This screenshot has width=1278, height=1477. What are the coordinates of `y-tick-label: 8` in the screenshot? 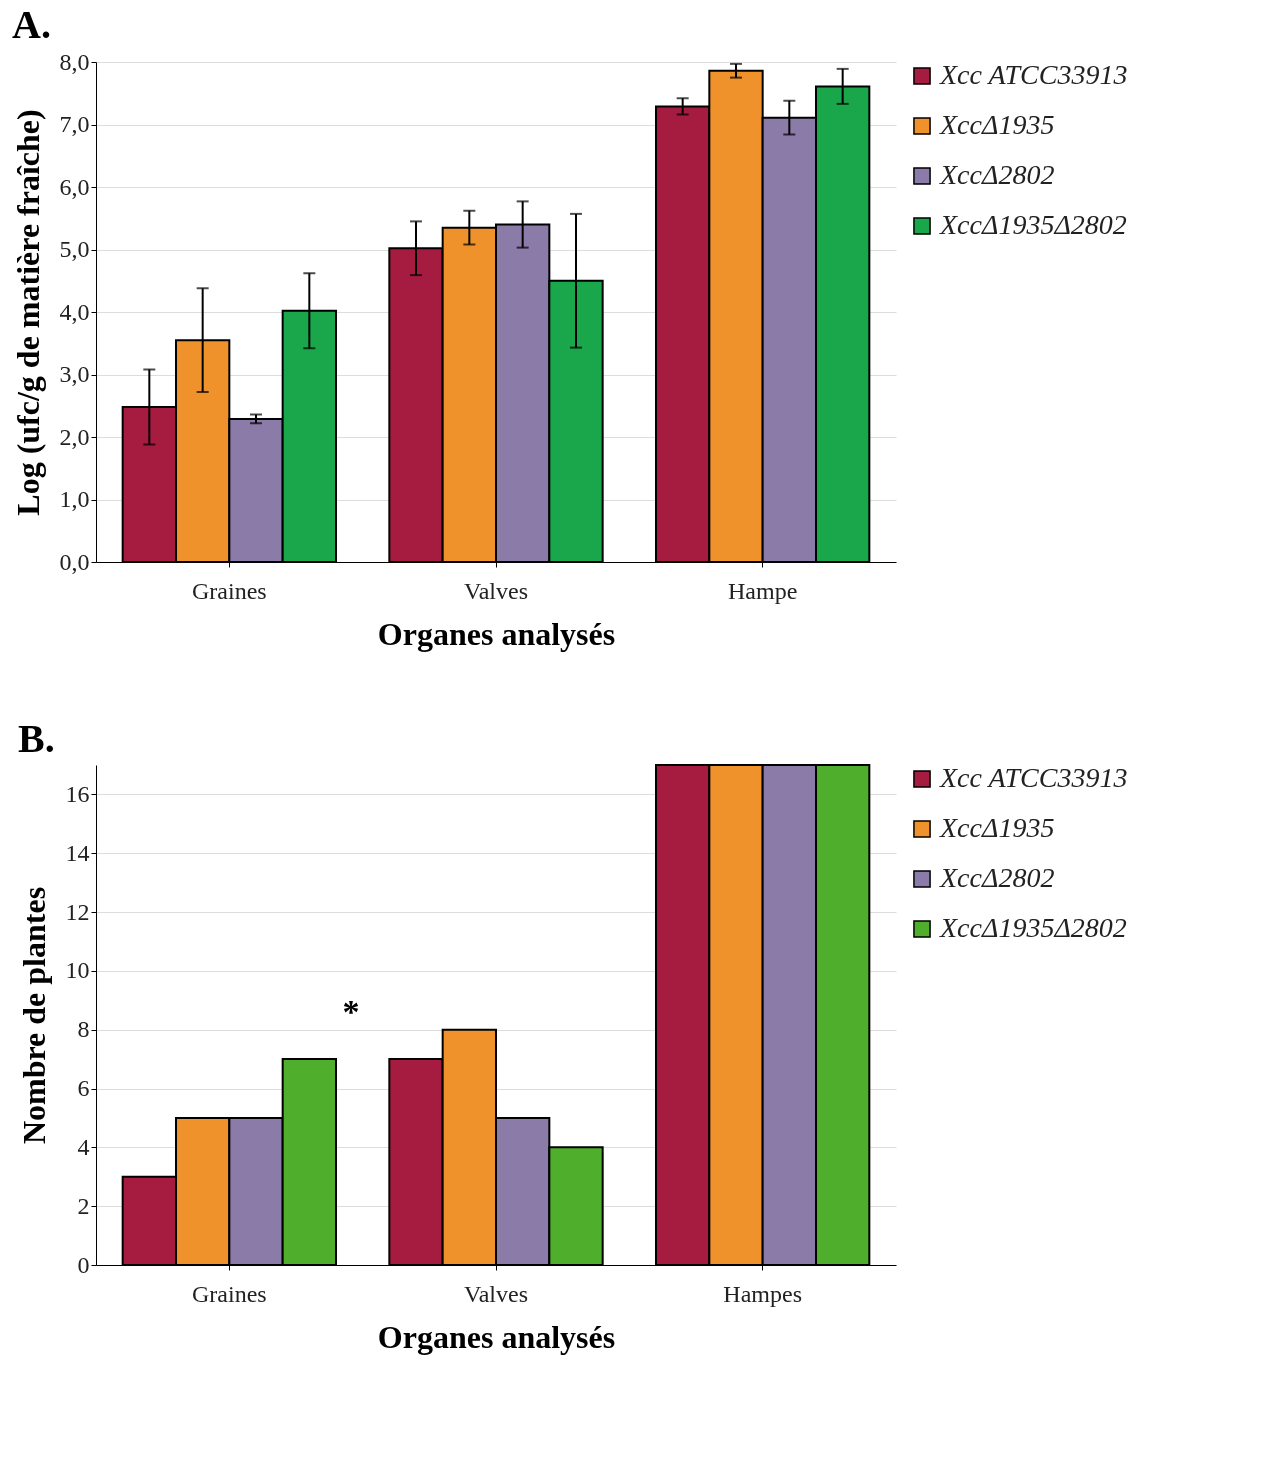 It's located at (83, 1029).